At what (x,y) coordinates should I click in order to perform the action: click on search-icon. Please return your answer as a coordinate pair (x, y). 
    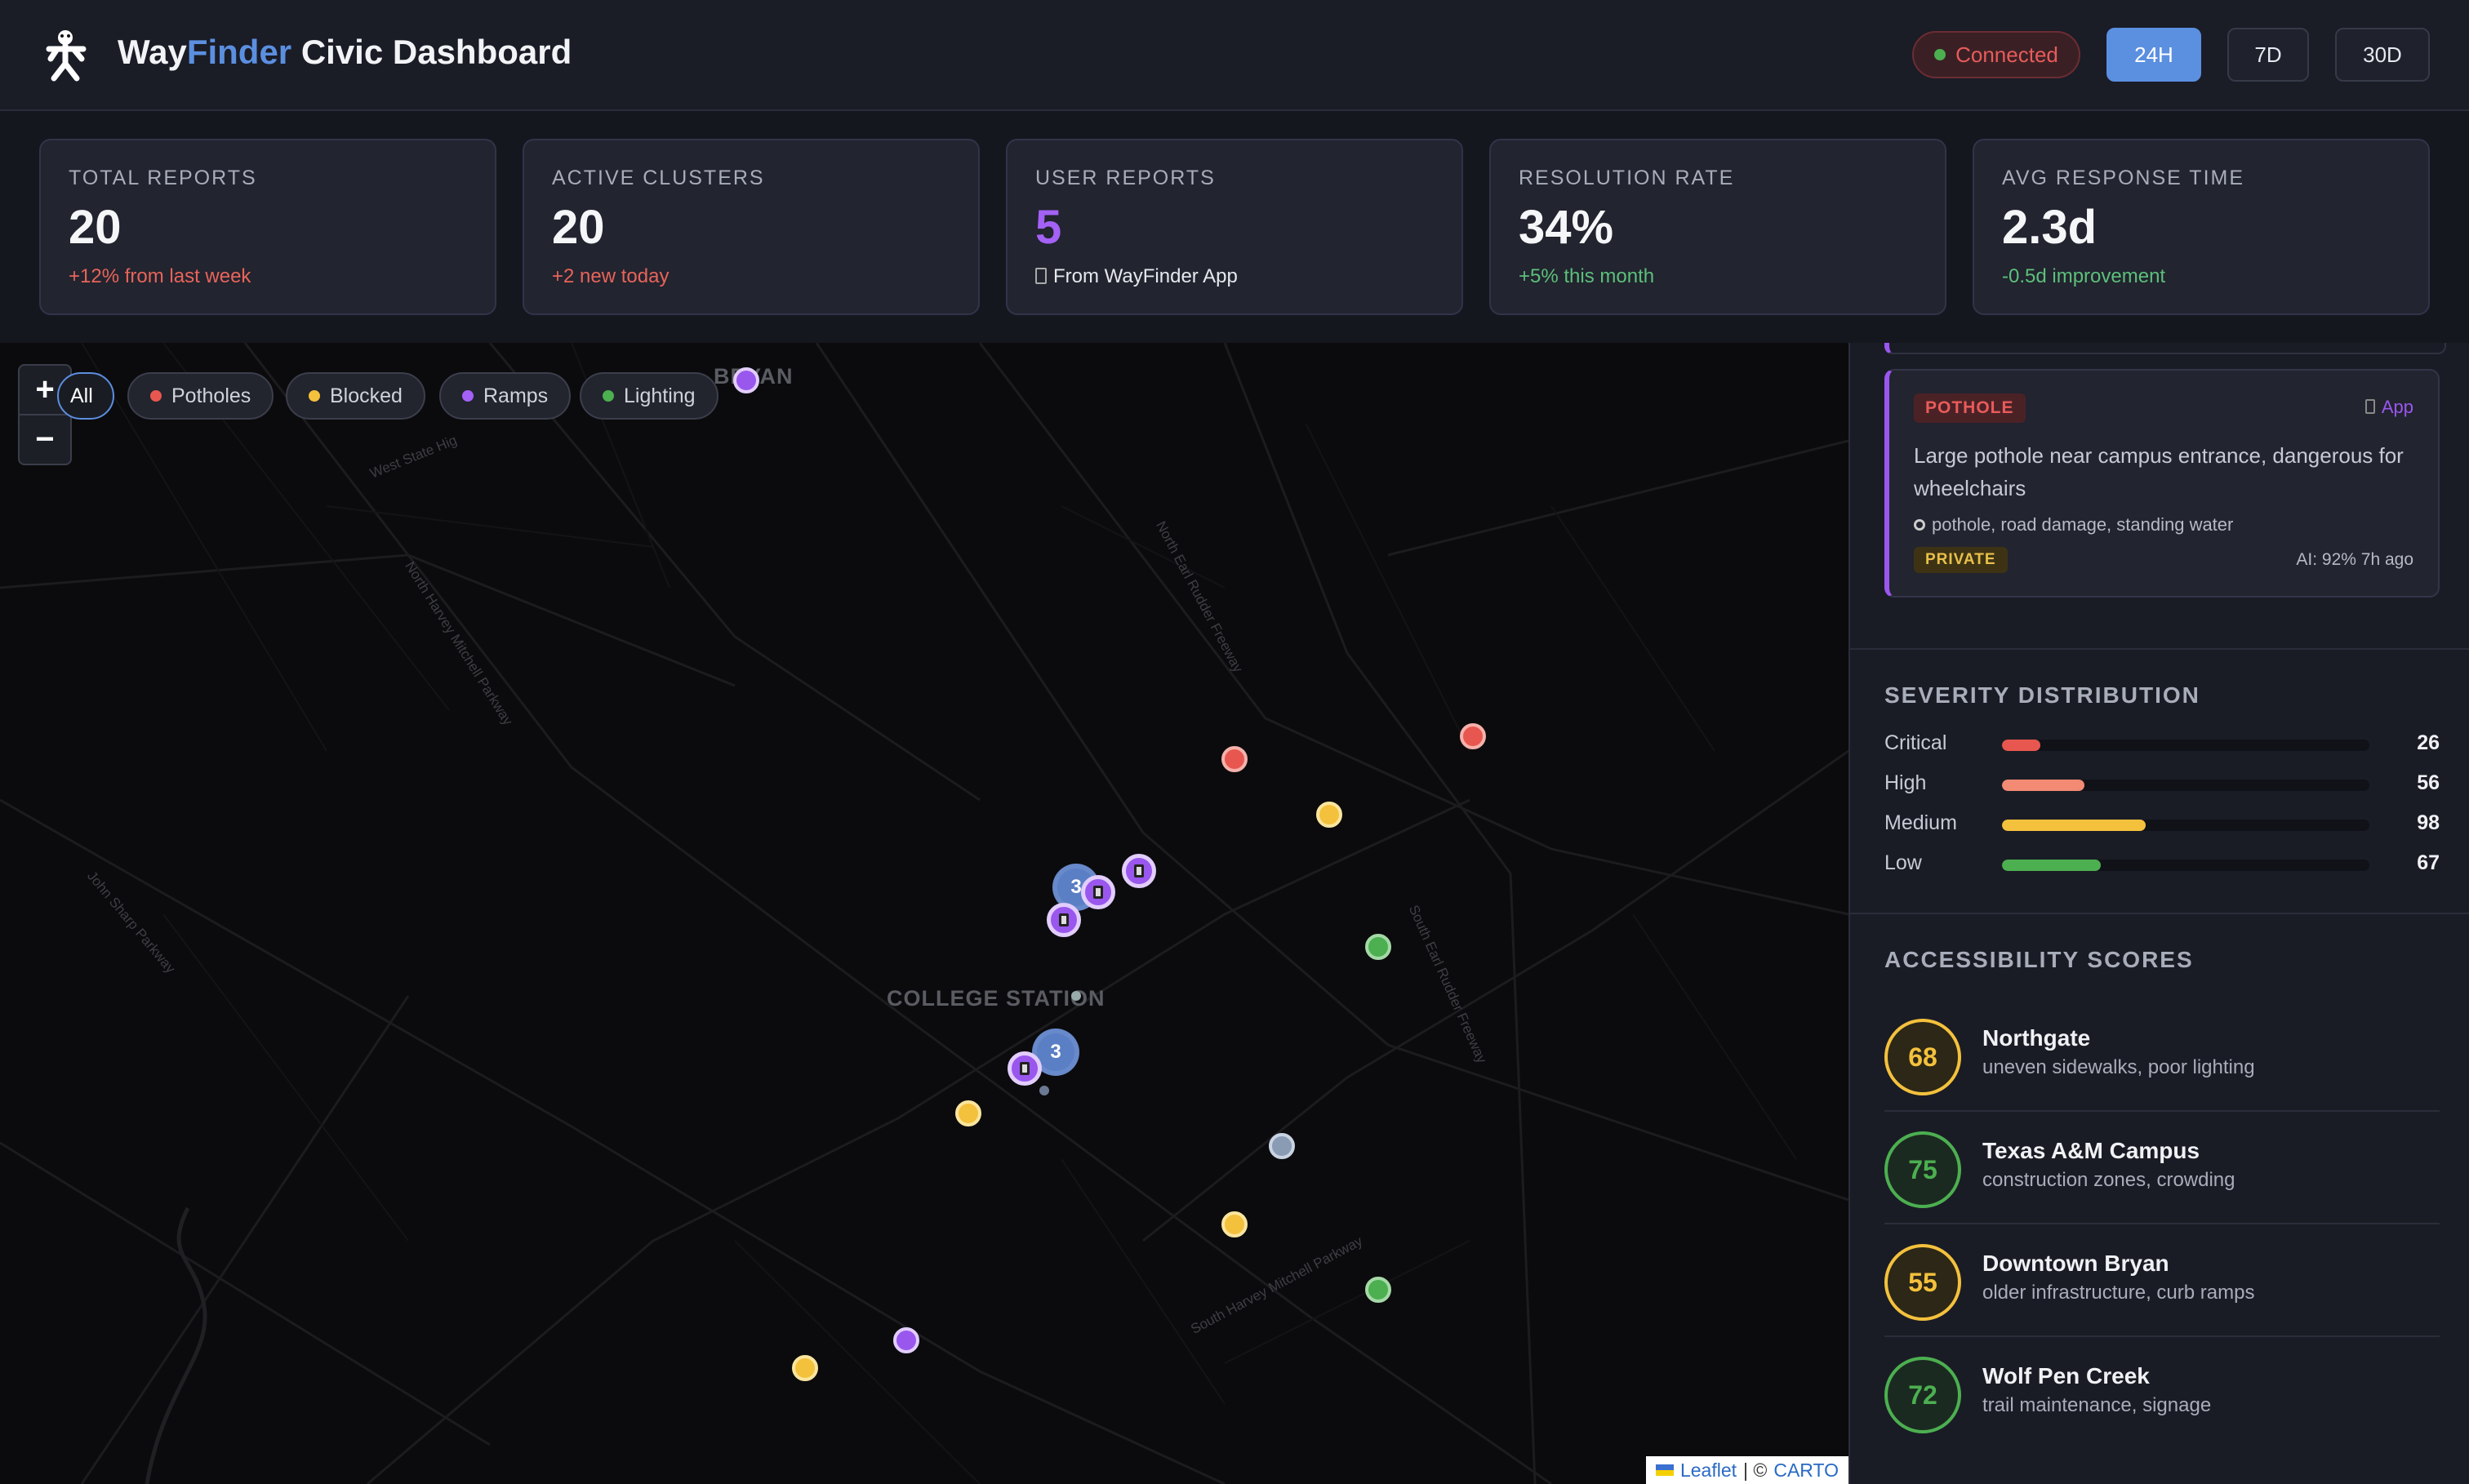
    Looking at the image, I should click on (1919, 525).